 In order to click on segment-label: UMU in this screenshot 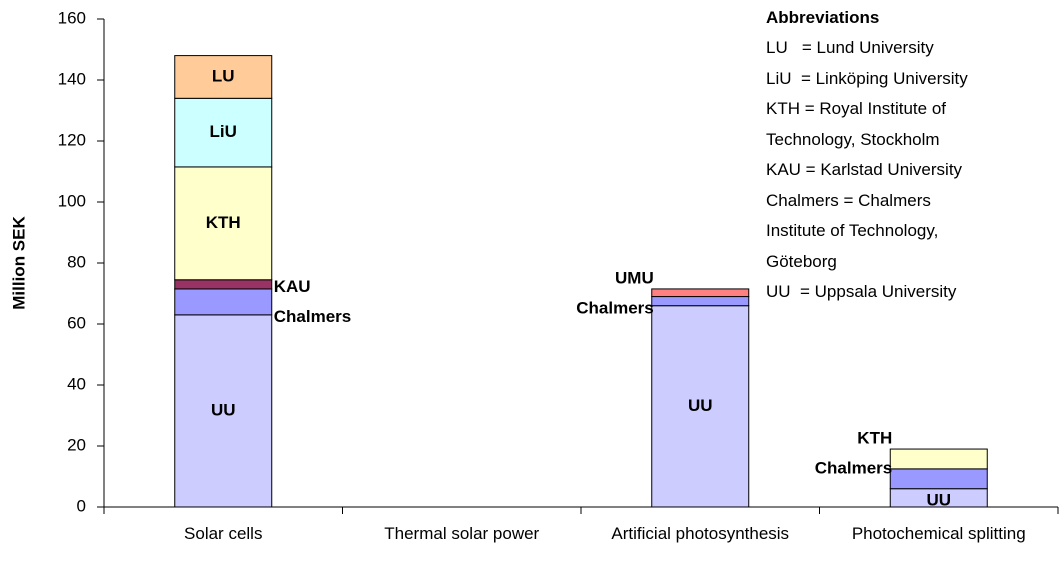, I will do `click(634, 277)`.